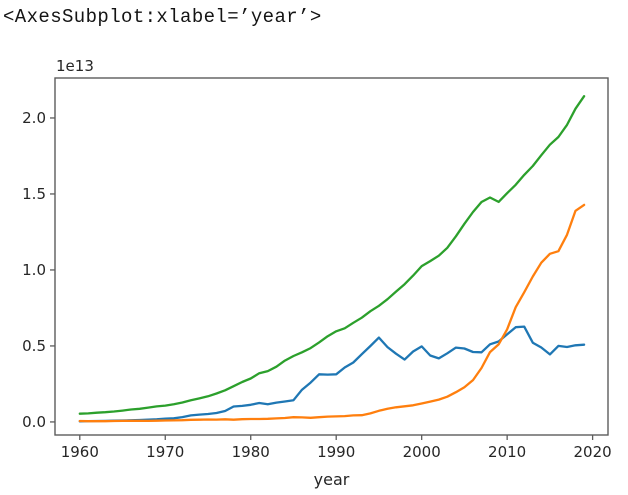 The height and width of the screenshot is (495, 628). What do you see at coordinates (336, 452) in the screenshot?
I see `x-tick-label: 1990` at bounding box center [336, 452].